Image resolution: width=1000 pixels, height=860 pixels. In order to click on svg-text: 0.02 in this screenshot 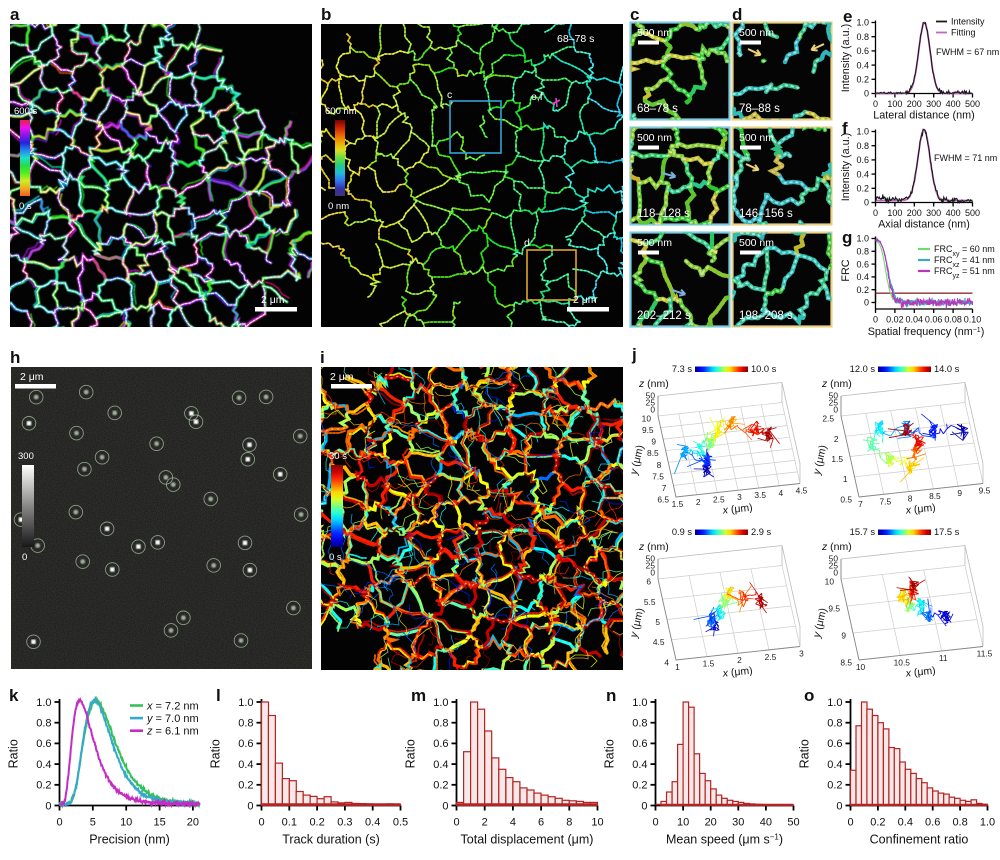, I will do `click(895, 320)`.